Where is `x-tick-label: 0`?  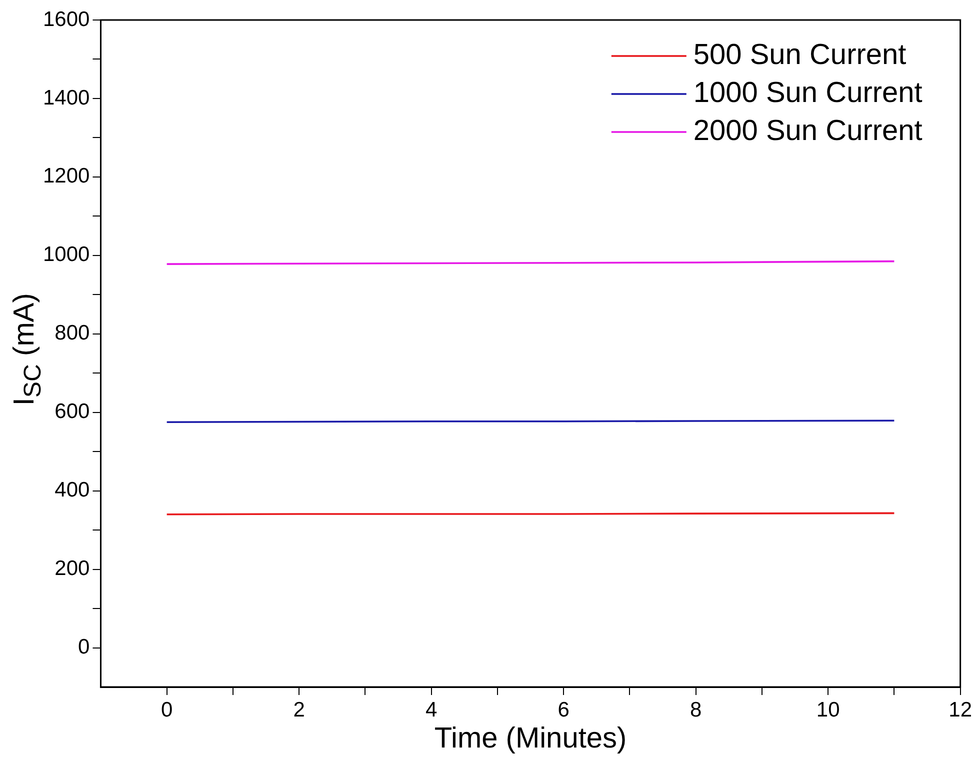 x-tick-label: 0 is located at coordinates (166, 710).